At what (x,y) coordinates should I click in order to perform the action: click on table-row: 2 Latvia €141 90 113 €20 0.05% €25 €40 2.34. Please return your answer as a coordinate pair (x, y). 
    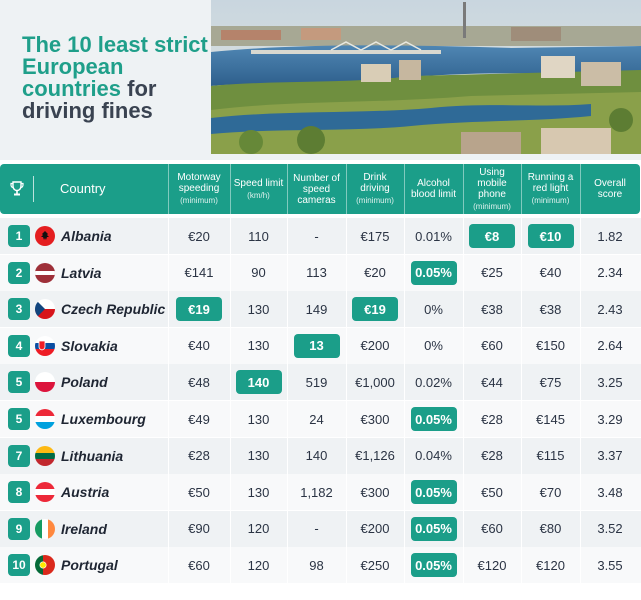
    Looking at the image, I should click on (320, 272).